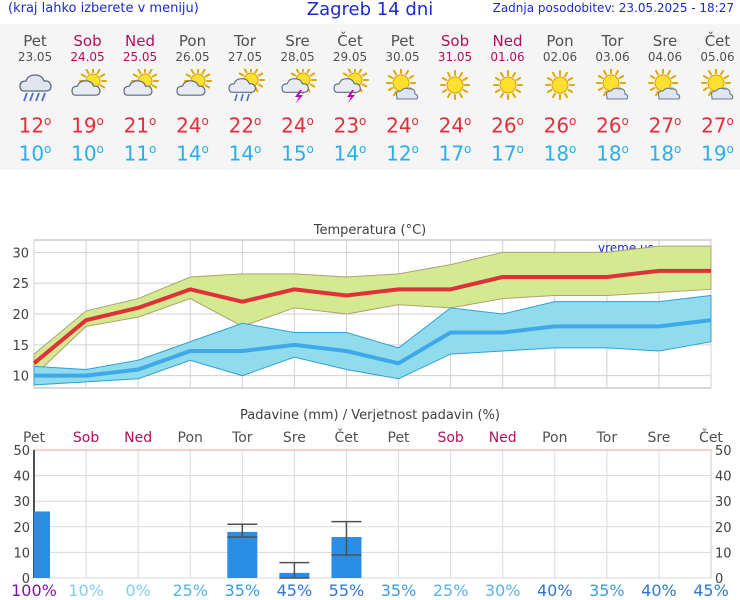 The width and height of the screenshot is (740, 600). I want to click on max-temperature: 23o, so click(350, 125).